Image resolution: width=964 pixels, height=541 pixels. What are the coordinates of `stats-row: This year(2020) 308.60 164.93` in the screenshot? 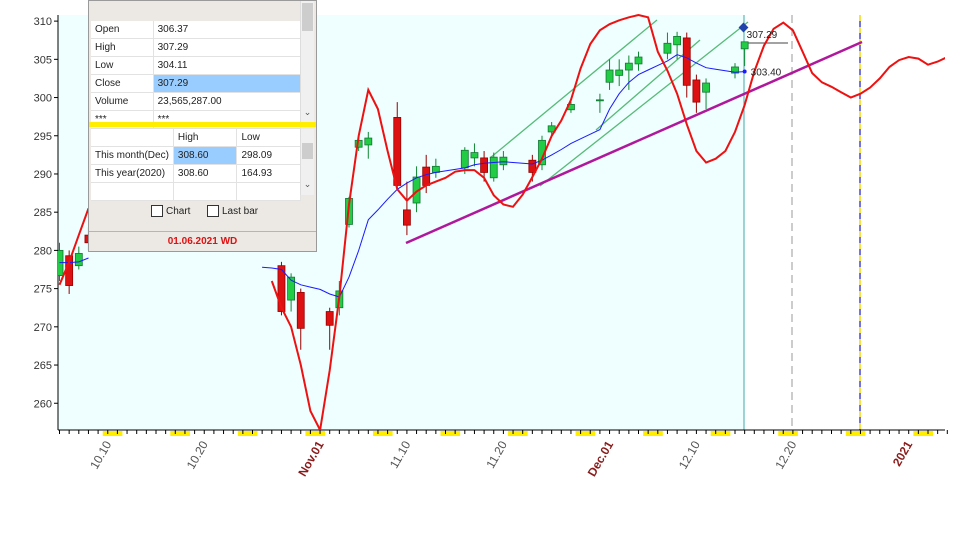 It's located at (196, 173).